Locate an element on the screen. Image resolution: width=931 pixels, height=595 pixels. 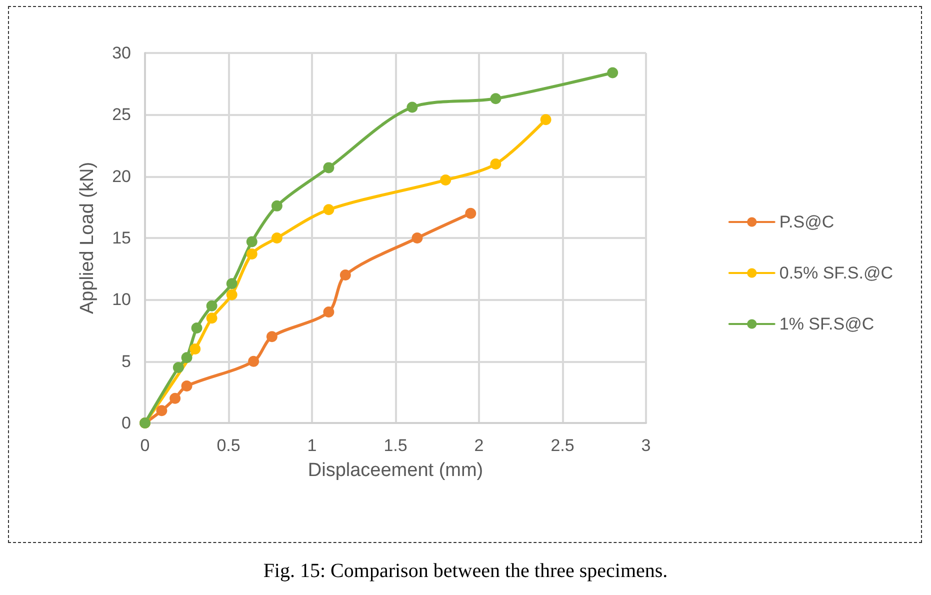
y-axis-title: Applied Load (kN) is located at coordinates (87, 238).